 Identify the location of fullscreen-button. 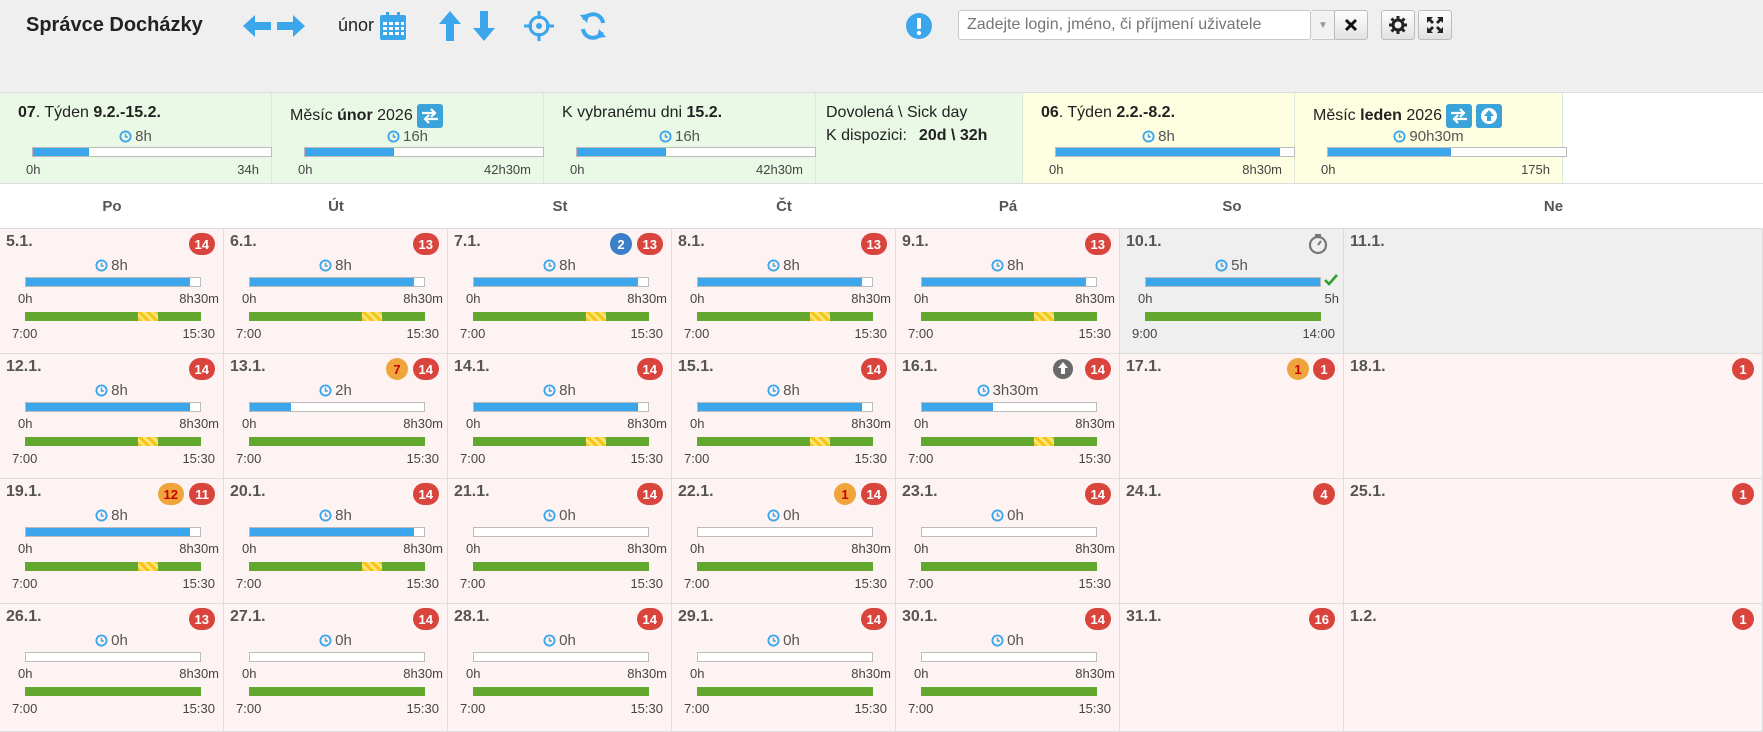
(1435, 25).